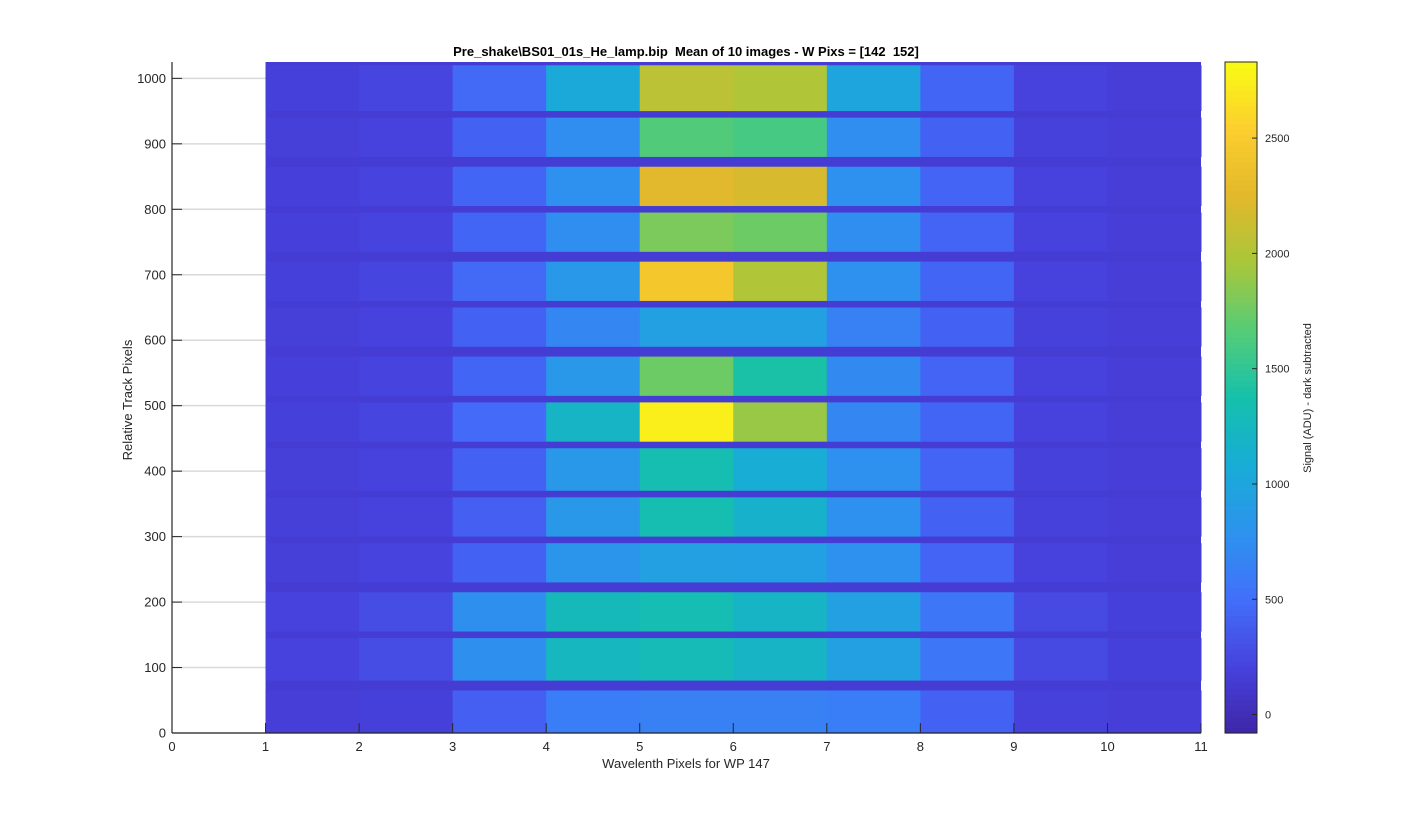 The image size is (1425, 825). Describe the element at coordinates (151, 78) in the screenshot. I see `y-tick-label: 1000` at that location.